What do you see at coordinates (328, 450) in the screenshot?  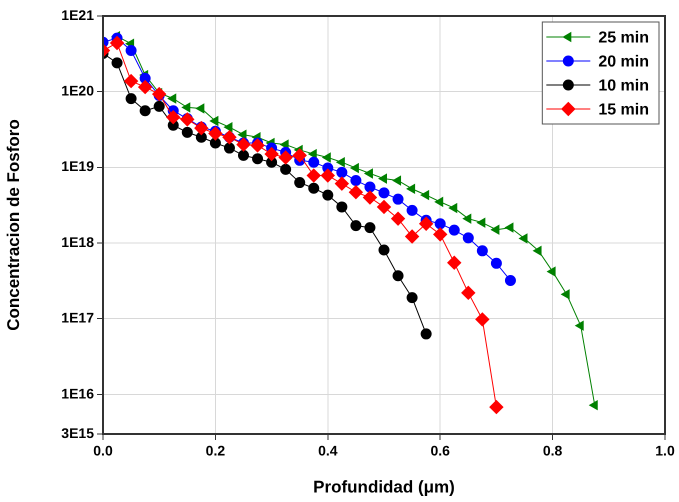 I see `x-tick-label: 0.4` at bounding box center [328, 450].